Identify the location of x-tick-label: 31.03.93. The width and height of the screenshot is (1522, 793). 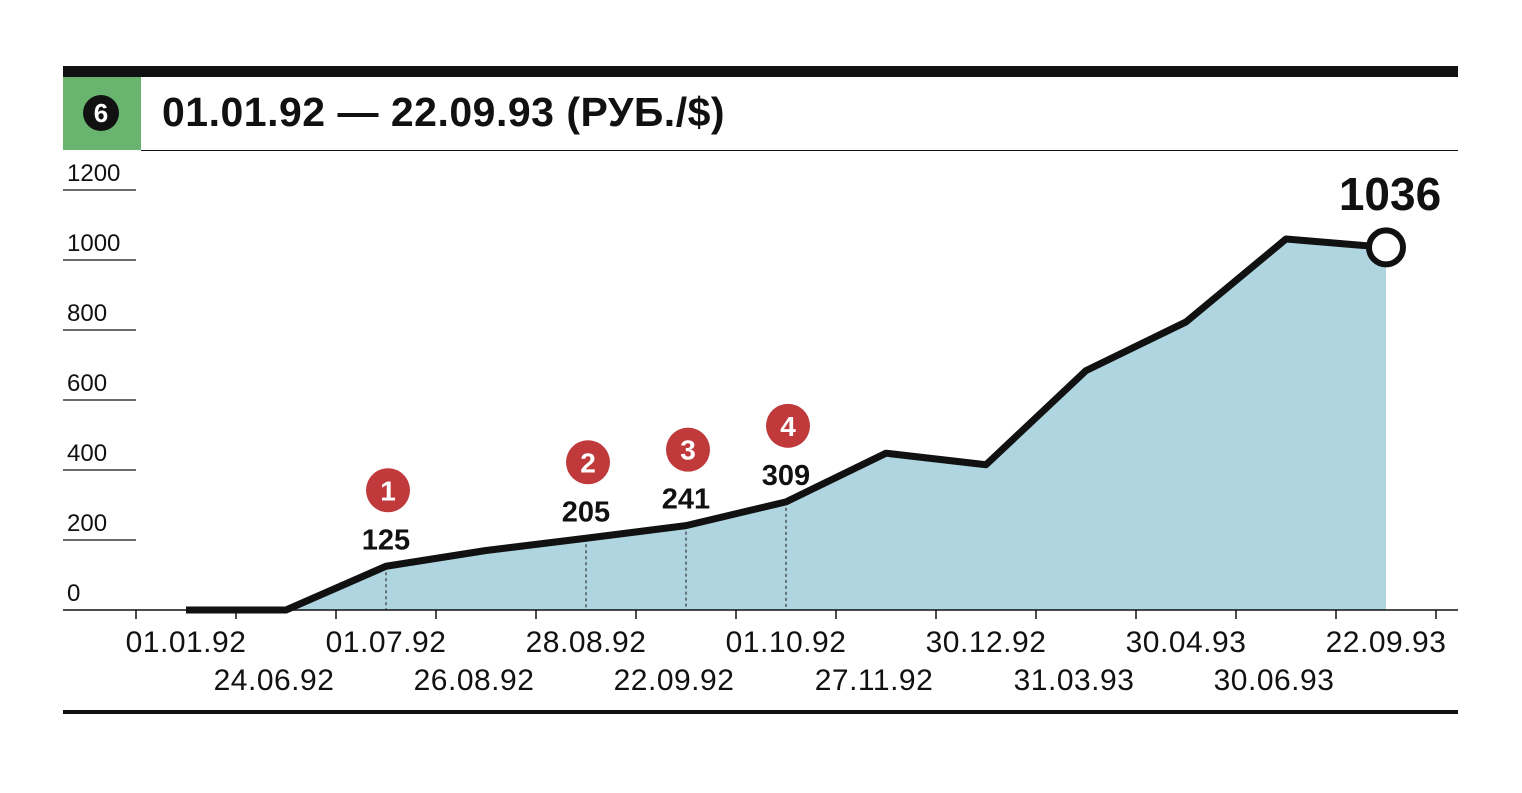
(1074, 680).